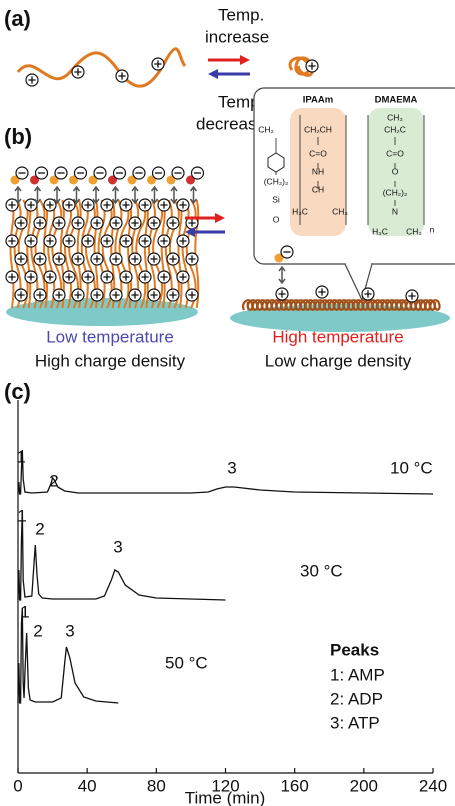 This screenshot has height=806, width=455. What do you see at coordinates (432, 229) in the screenshot?
I see `structure-label: n` at bounding box center [432, 229].